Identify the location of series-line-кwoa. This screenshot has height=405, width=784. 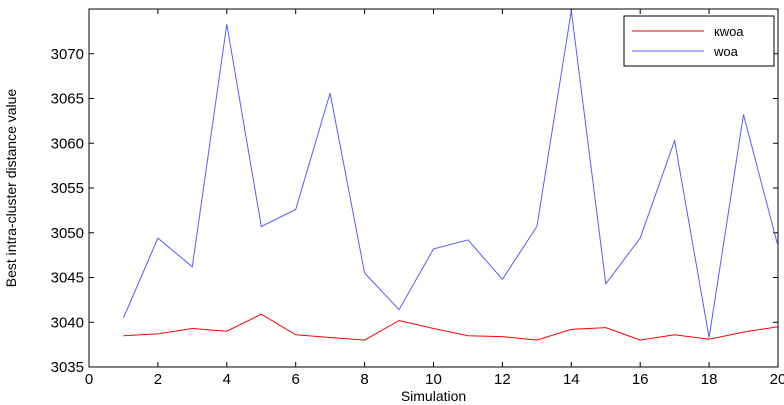
(451, 327).